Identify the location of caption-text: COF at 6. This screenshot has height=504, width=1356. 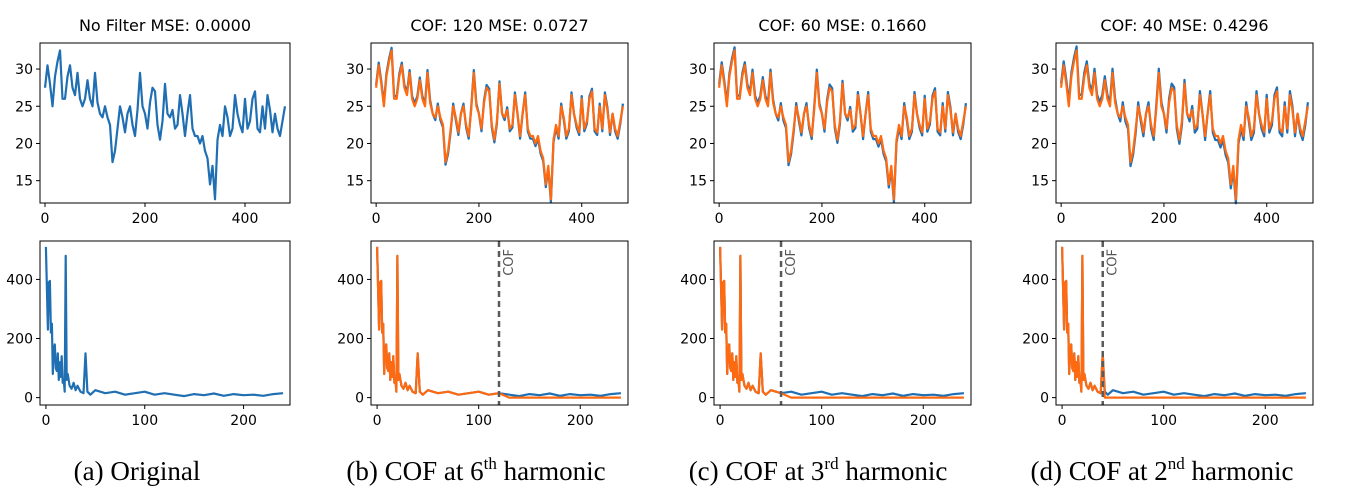
(434, 471).